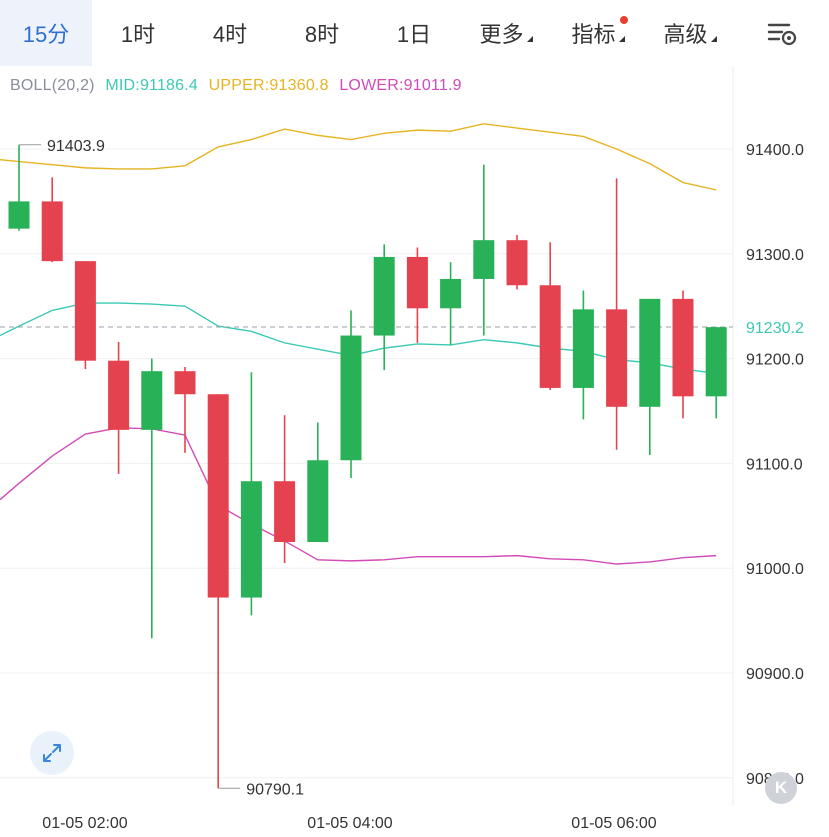  Describe the element at coordinates (614, 823) in the screenshot. I see `x-tick-label: 01-05 06:00` at that location.